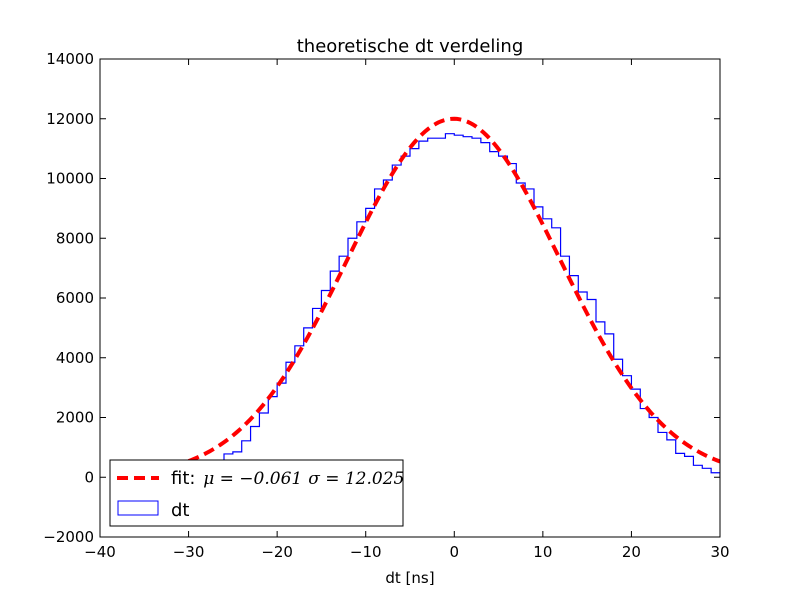 This screenshot has width=800, height=597. Describe the element at coordinates (366, 552) in the screenshot. I see `x-tick-label: −10` at that location.